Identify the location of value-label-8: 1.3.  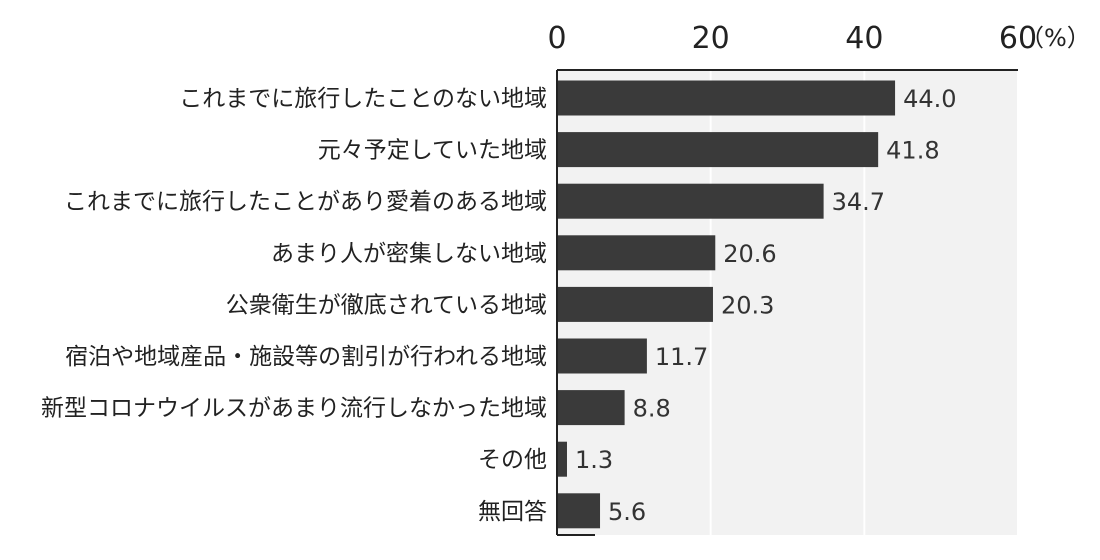
(594, 460).